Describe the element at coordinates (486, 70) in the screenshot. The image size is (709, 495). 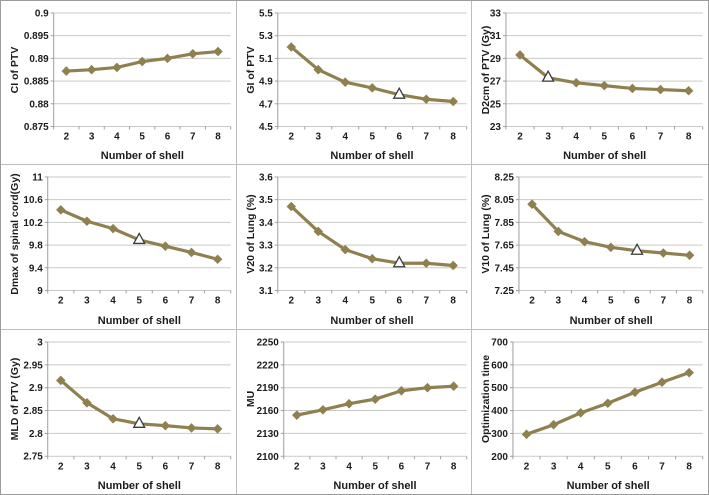
I see `y-axis-title: D2cm of PTV (Gy)` at that location.